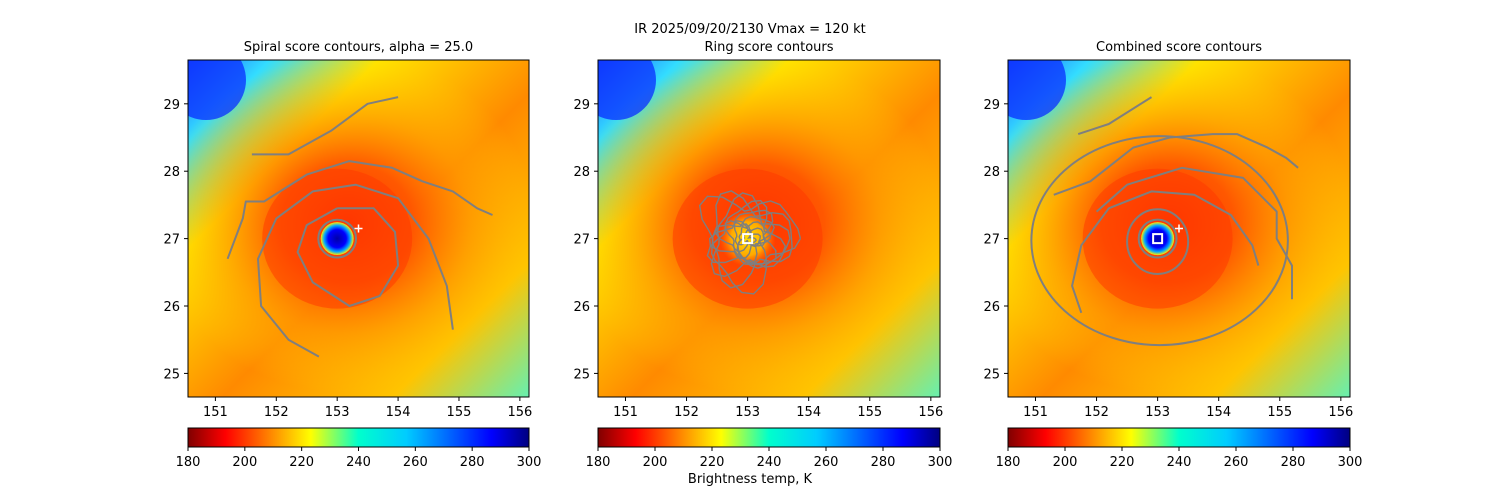 The height and width of the screenshot is (500, 1500). Describe the element at coordinates (768, 47) in the screenshot. I see `panel-title: Ring score contours` at that location.